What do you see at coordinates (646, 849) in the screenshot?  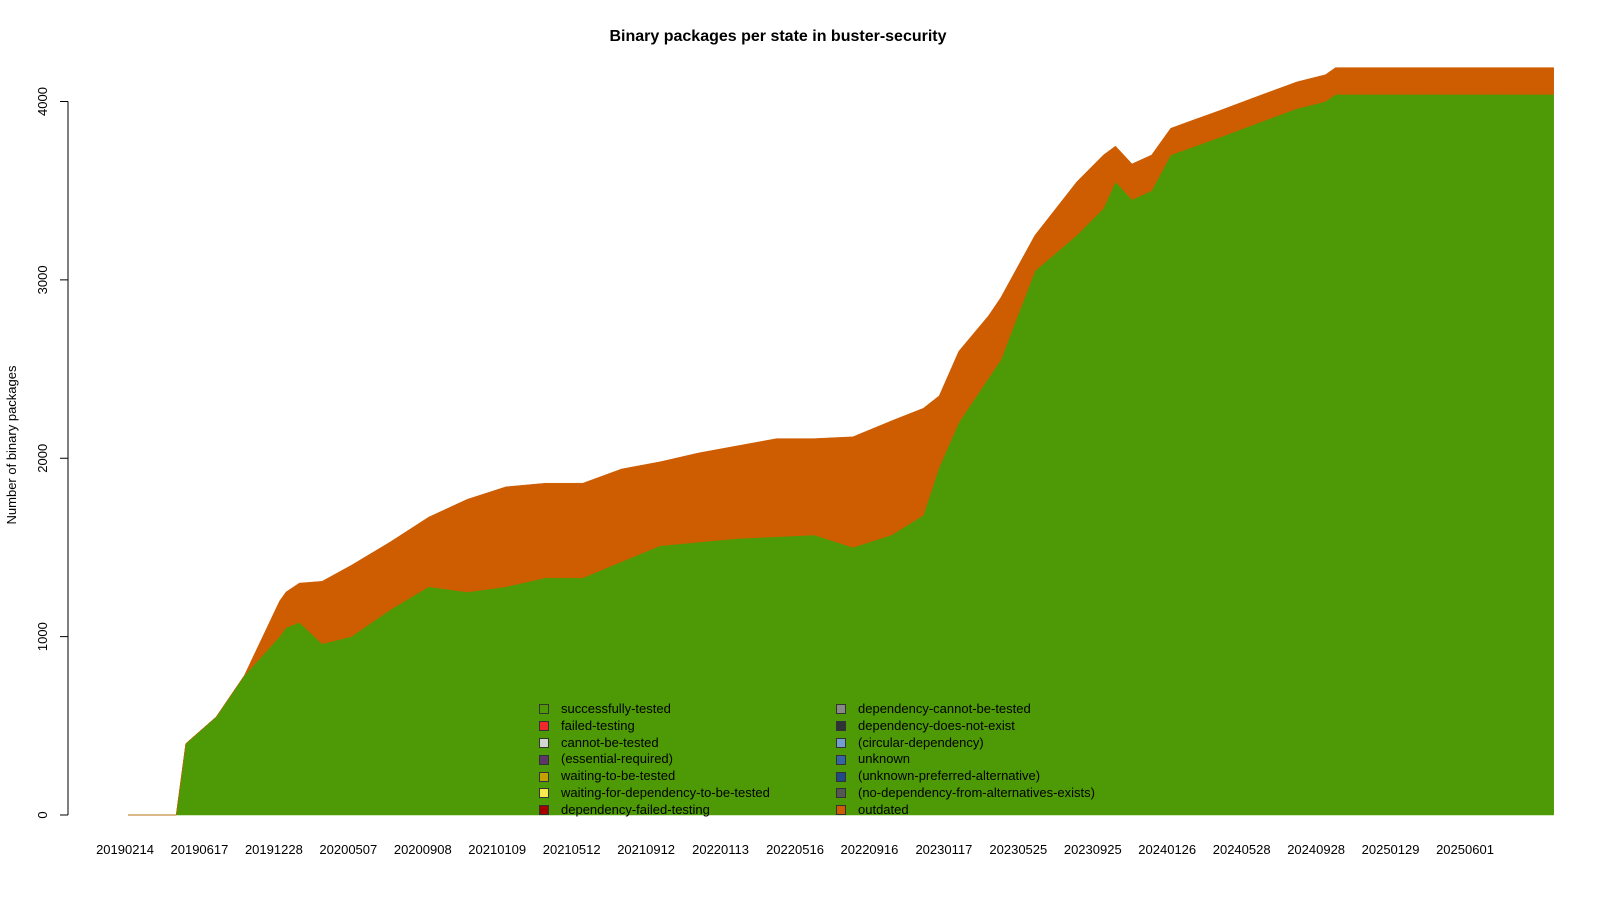 I see `x-tick-label: 20210912` at bounding box center [646, 849].